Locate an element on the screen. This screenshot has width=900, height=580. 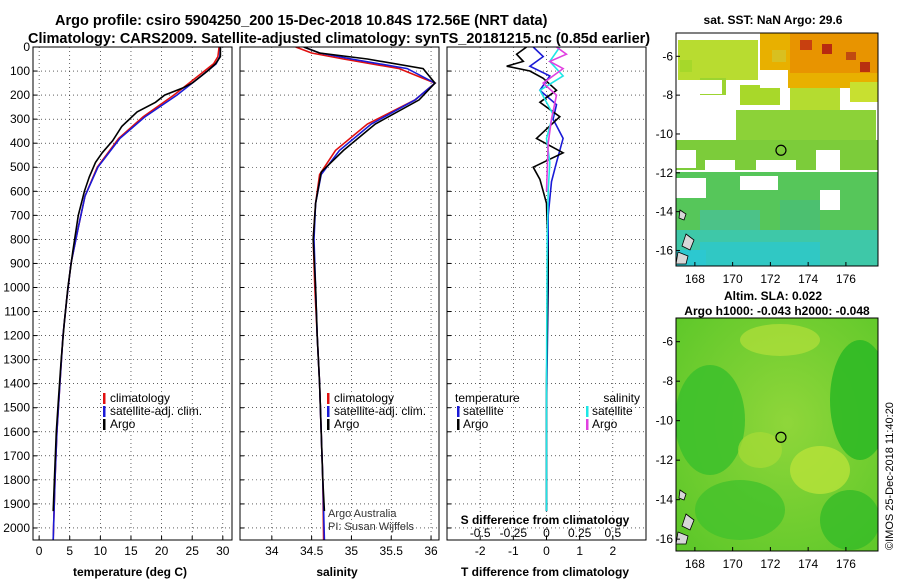
series-line-satellite-adj-clim- is located at coordinates (370, 293).